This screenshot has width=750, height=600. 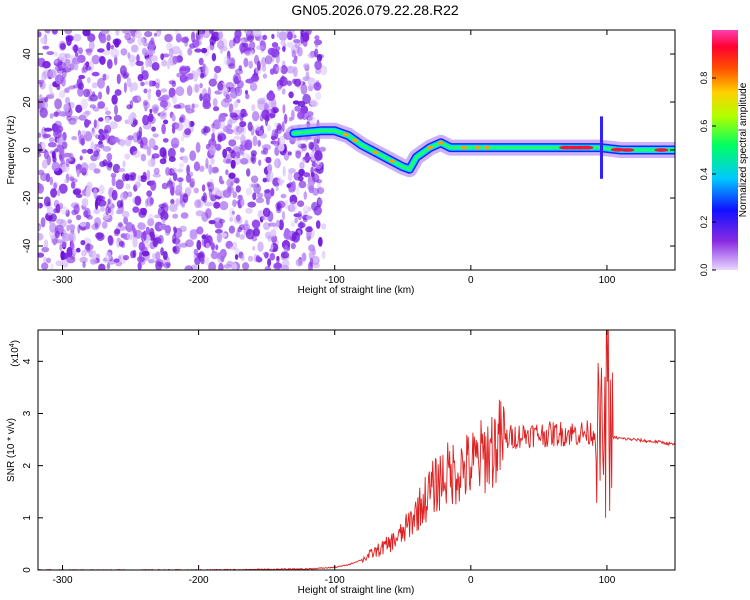 What do you see at coordinates (62, 280) in the screenshot?
I see `x-tick-label: -300` at bounding box center [62, 280].